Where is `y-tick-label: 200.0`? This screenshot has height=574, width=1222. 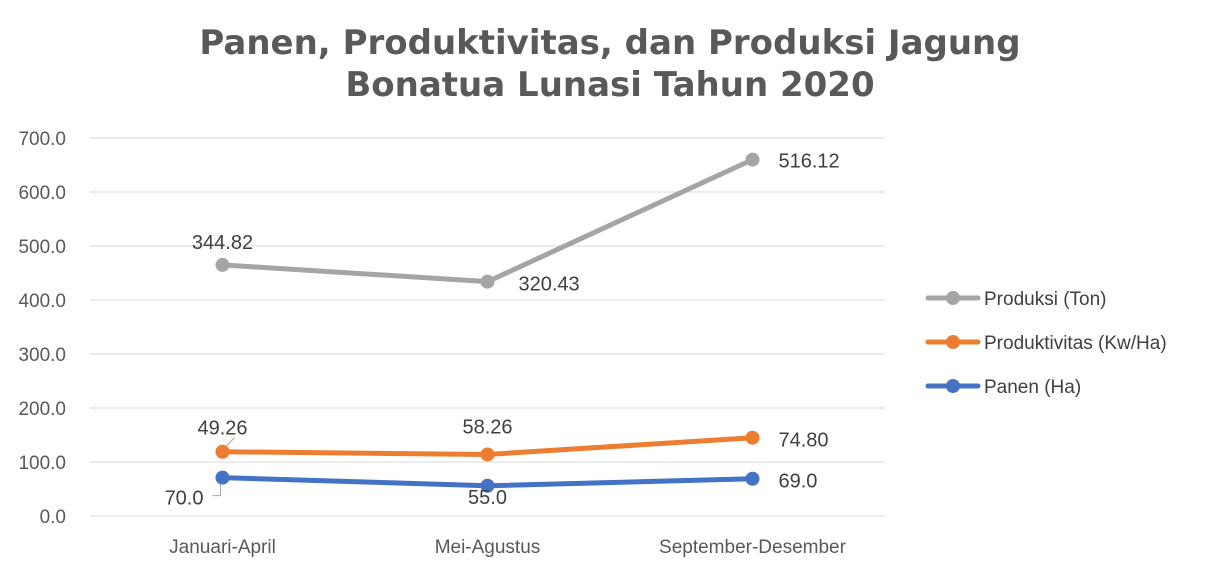
y-tick-label: 200.0 is located at coordinates (42, 409).